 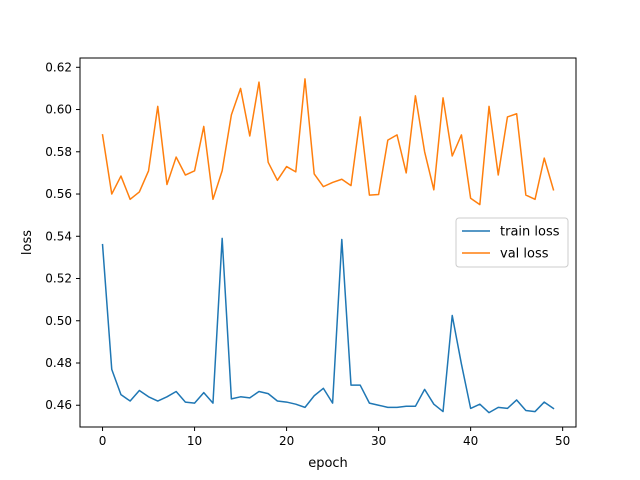 What do you see at coordinates (286, 441) in the screenshot?
I see `x-tick-label: 20` at bounding box center [286, 441].